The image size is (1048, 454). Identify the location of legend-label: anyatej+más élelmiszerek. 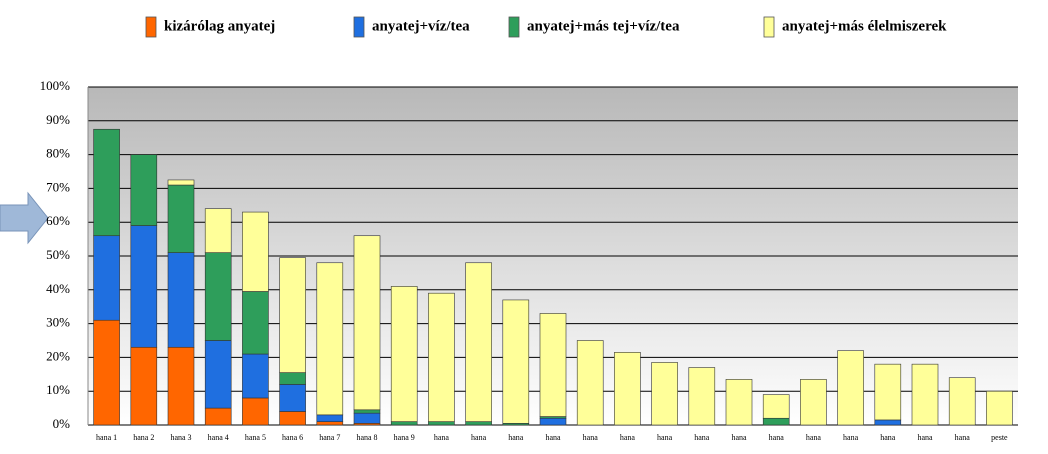
(864, 26).